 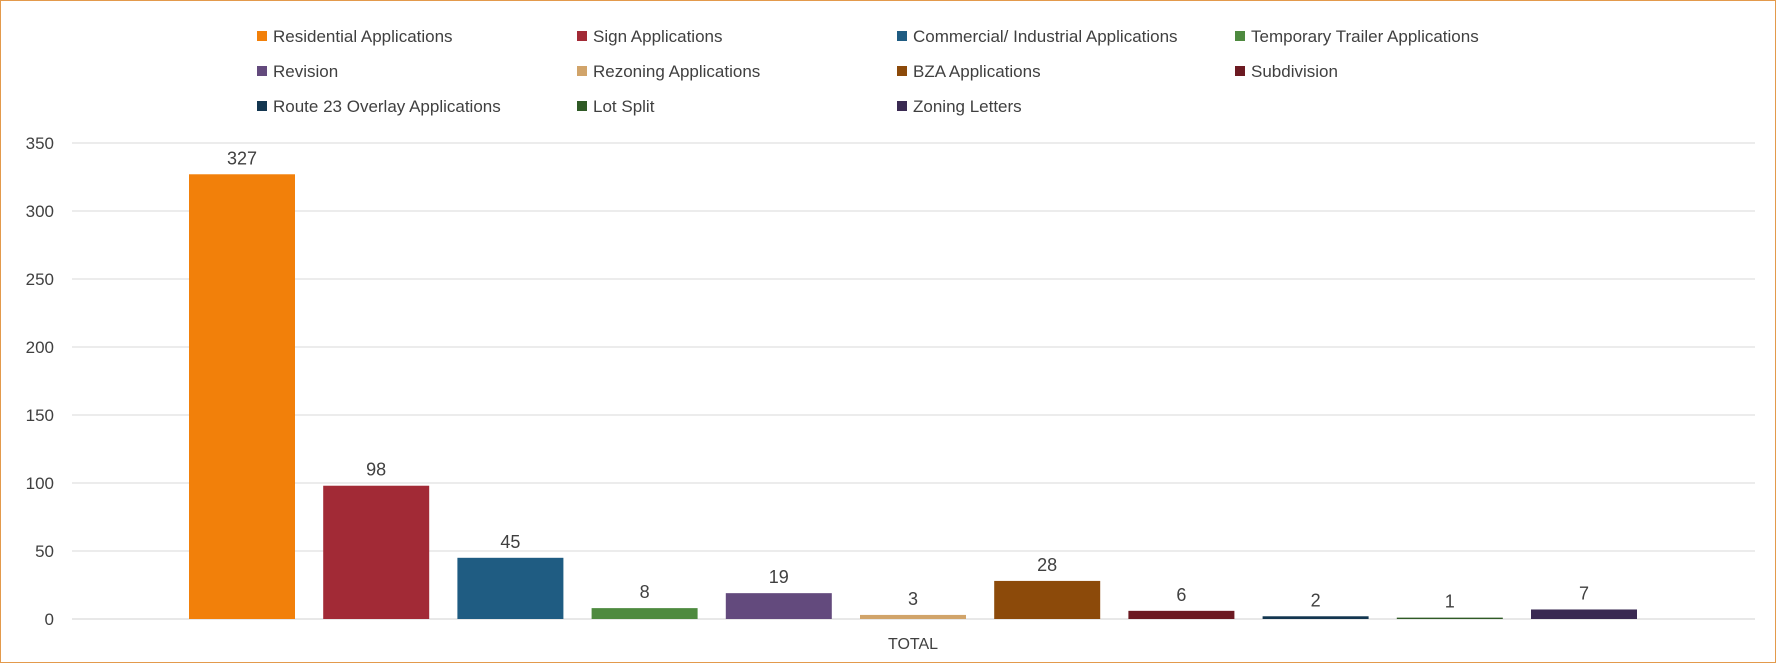 I want to click on data-label: 1, so click(x=1450, y=602).